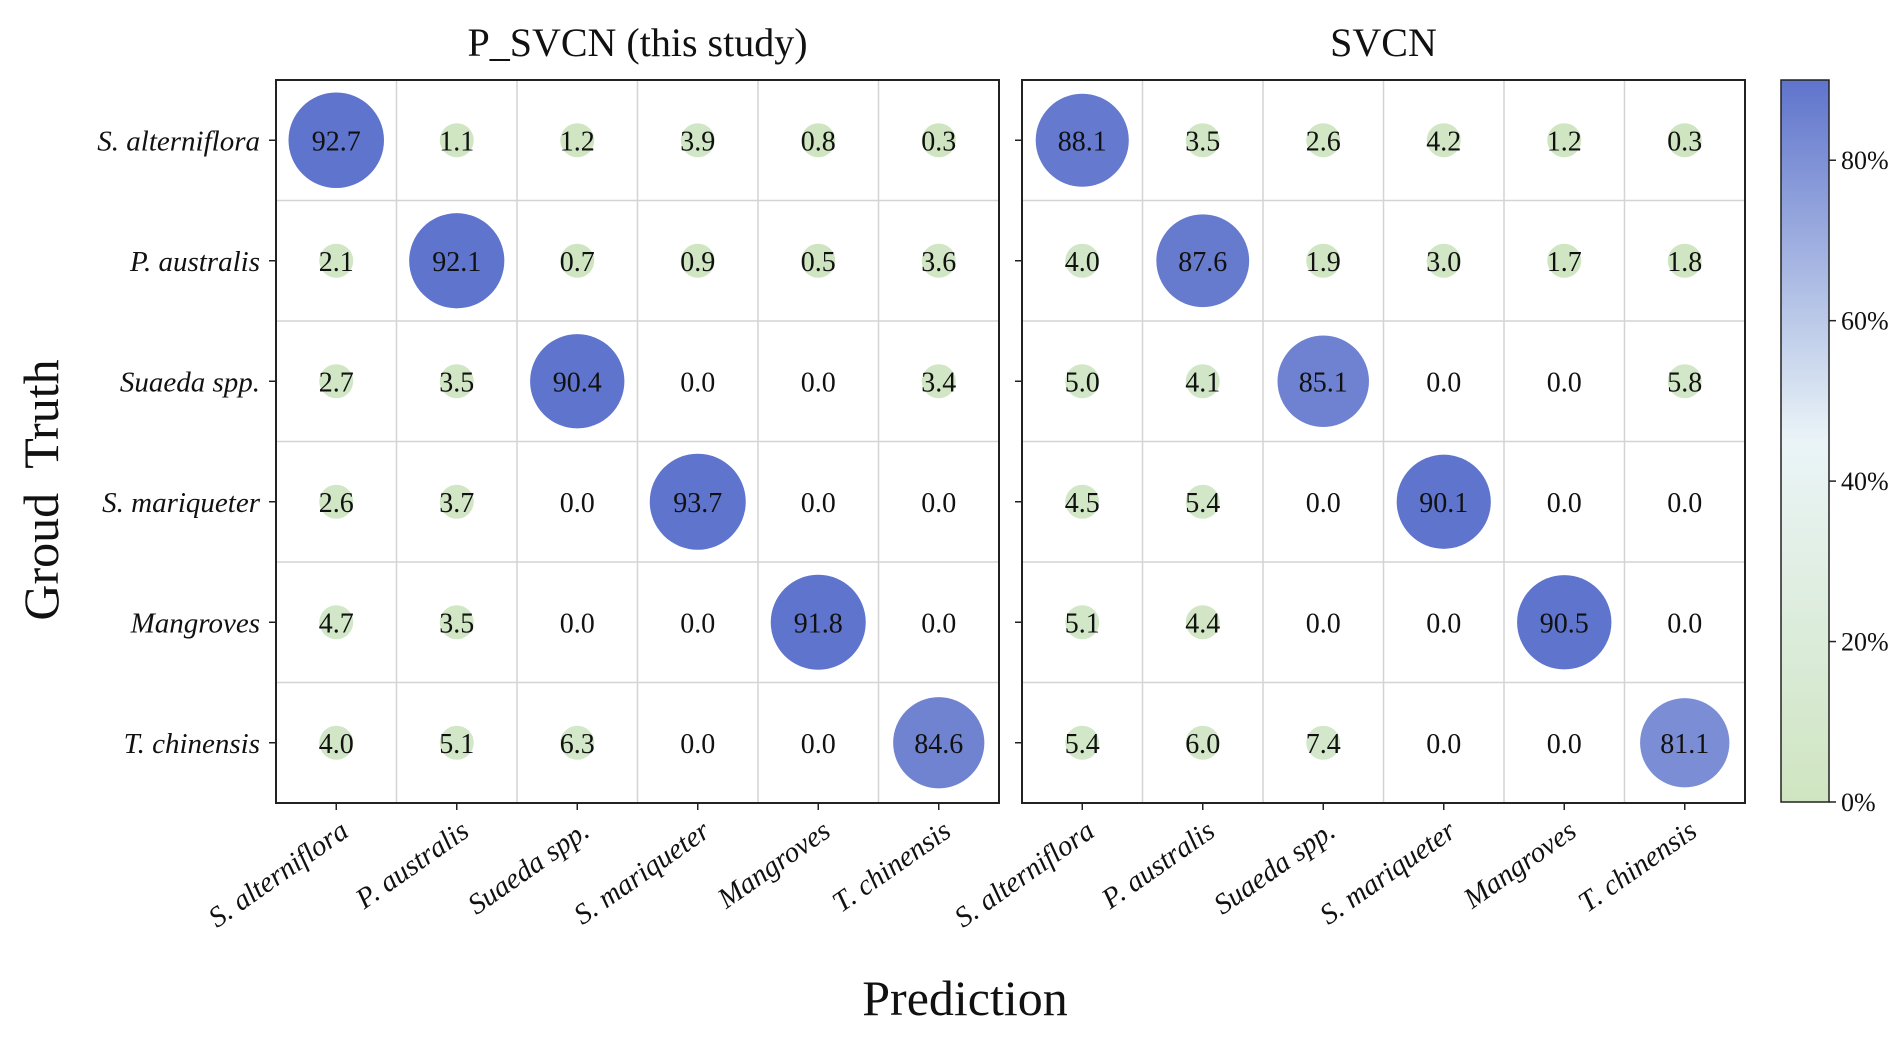 This screenshot has width=1892, height=1044. I want to click on cell-value-label: 7.4, so click(1323, 744).